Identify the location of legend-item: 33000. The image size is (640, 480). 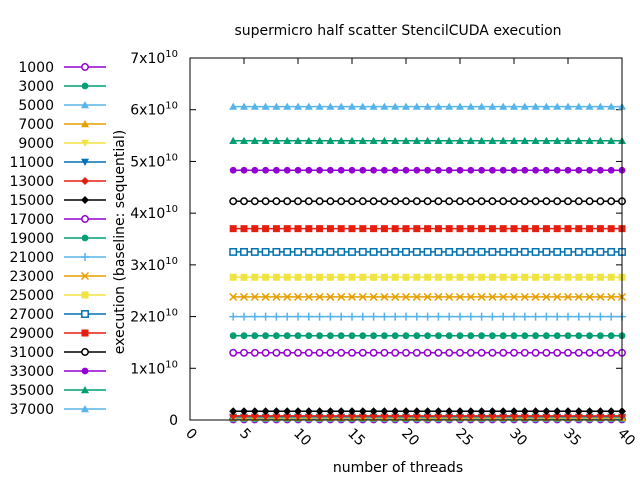
(57, 372).